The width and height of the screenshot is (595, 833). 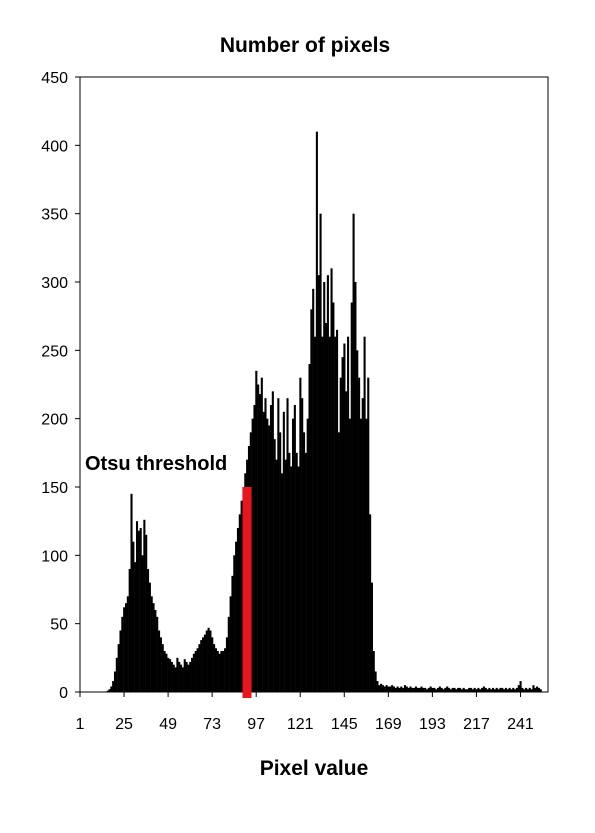 I want to click on y-tick-label: 250, so click(x=54, y=351).